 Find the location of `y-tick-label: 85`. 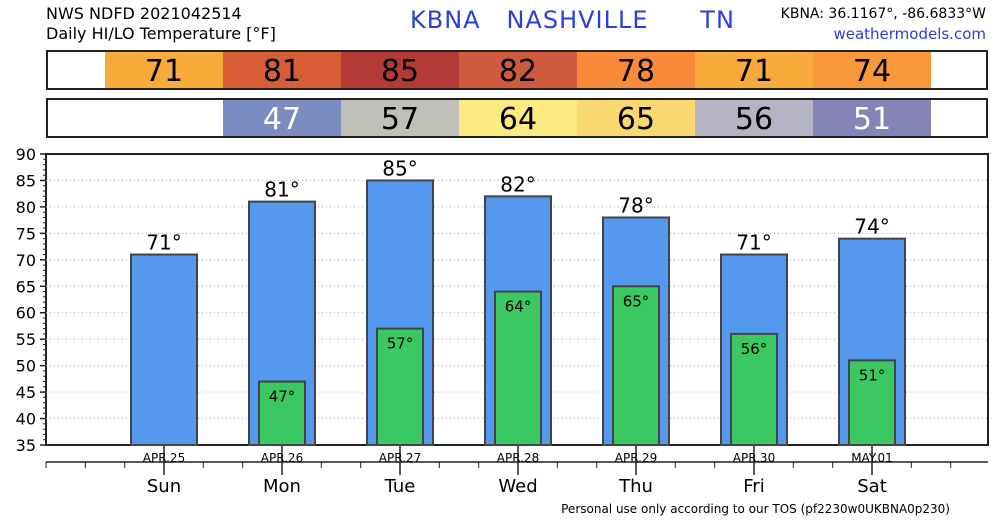

y-tick-label: 85 is located at coordinates (26, 180).